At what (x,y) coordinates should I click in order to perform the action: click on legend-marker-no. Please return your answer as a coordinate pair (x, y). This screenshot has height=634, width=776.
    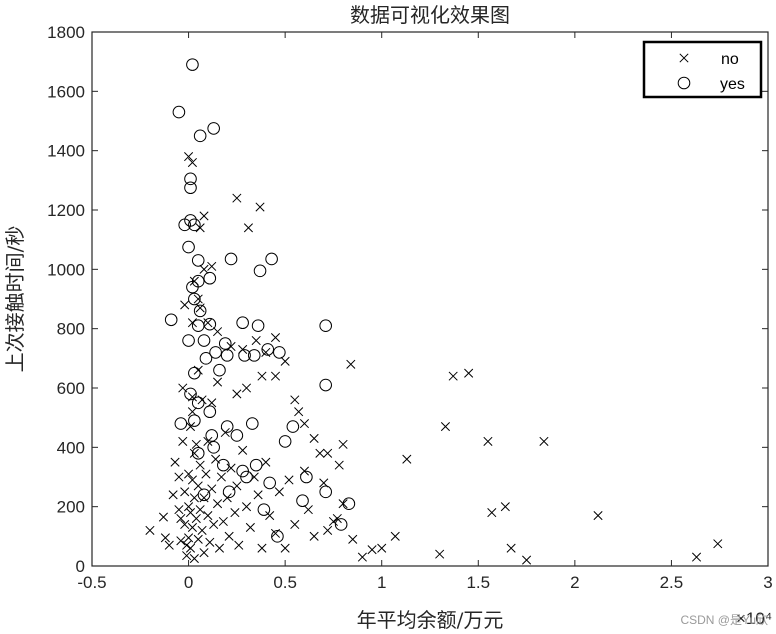
    Looking at the image, I should click on (684, 58).